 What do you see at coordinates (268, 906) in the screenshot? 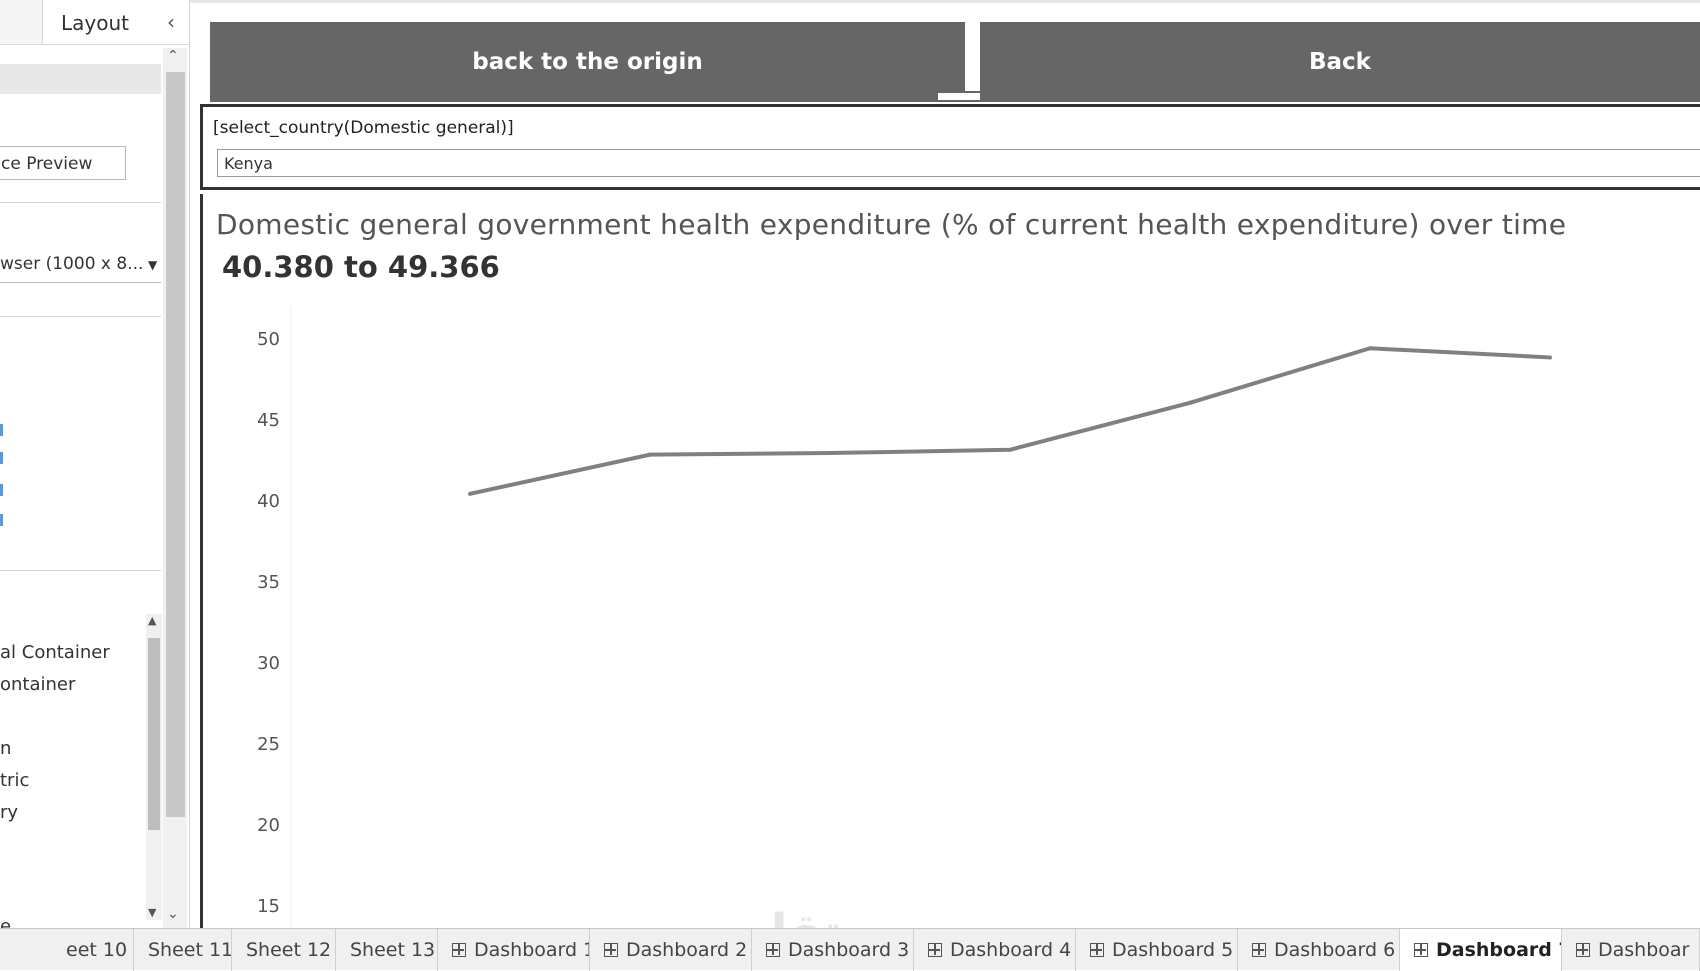
I see `y-tick-label: 15` at bounding box center [268, 906].